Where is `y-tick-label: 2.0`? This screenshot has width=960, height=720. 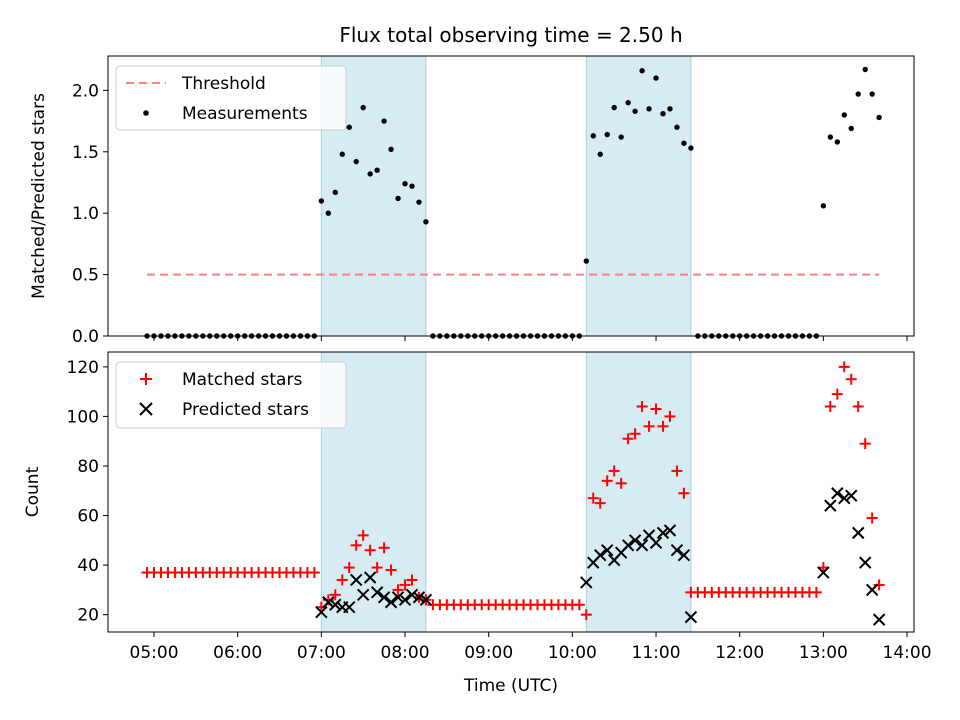
y-tick-label: 2.0 is located at coordinates (85, 91).